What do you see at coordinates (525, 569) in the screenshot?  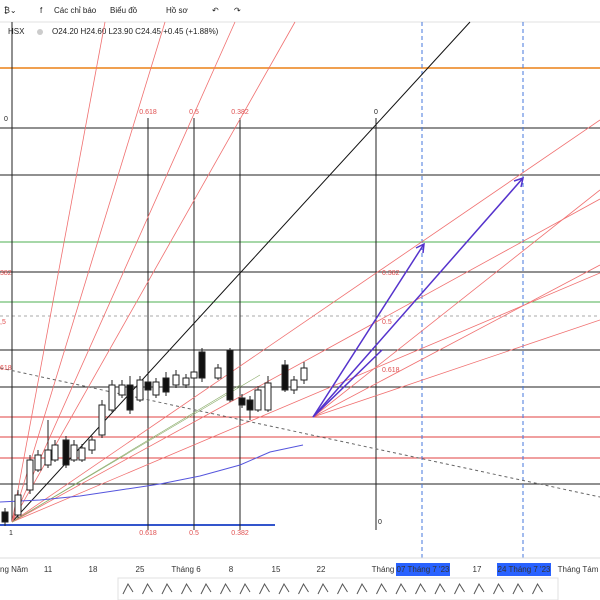 I see `x-tick-label: 24 Tháng 7 '23` at bounding box center [525, 569].